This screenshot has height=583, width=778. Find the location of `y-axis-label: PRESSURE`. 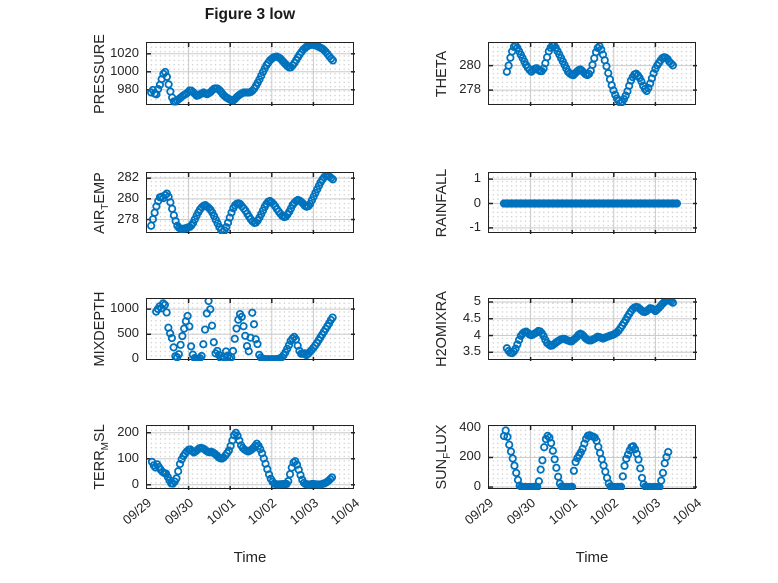

y-axis-label: PRESSURE is located at coordinates (100, 73).